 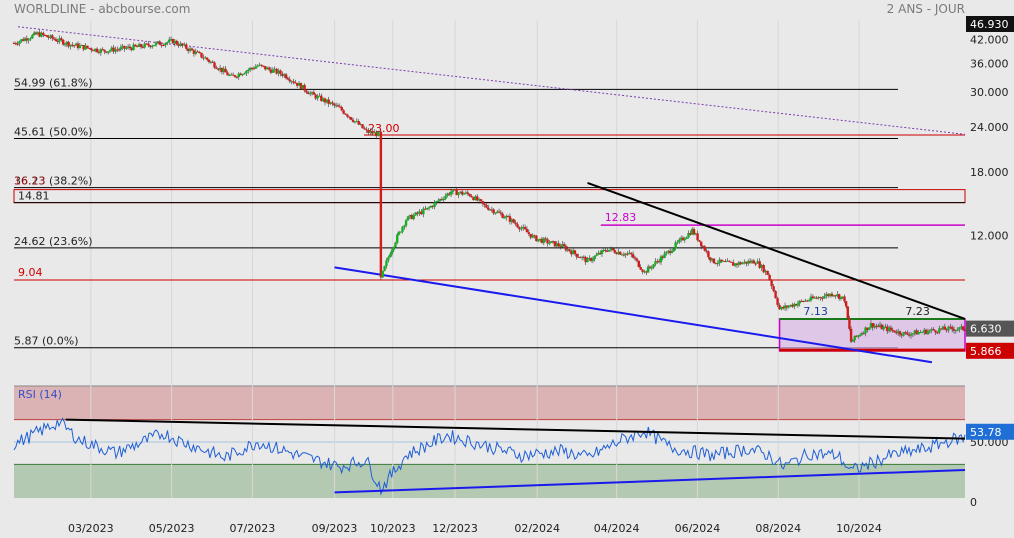 What do you see at coordinates (172, 528) in the screenshot?
I see `x-tick-label: 05/2023` at bounding box center [172, 528].